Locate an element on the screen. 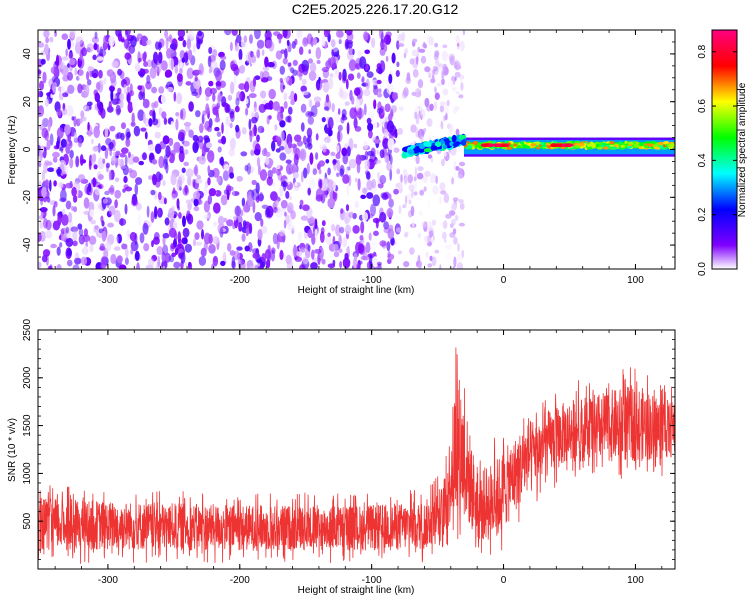 The width and height of the screenshot is (750, 600). x-tick-label: -300 is located at coordinates (108, 580).